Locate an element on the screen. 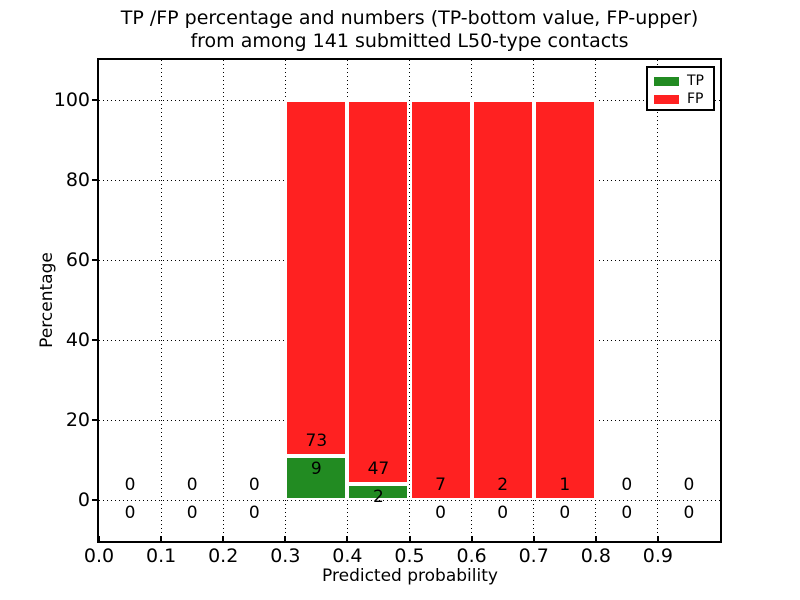 This screenshot has height=600, width=800. fp-count-label: 73 is located at coordinates (316, 441).